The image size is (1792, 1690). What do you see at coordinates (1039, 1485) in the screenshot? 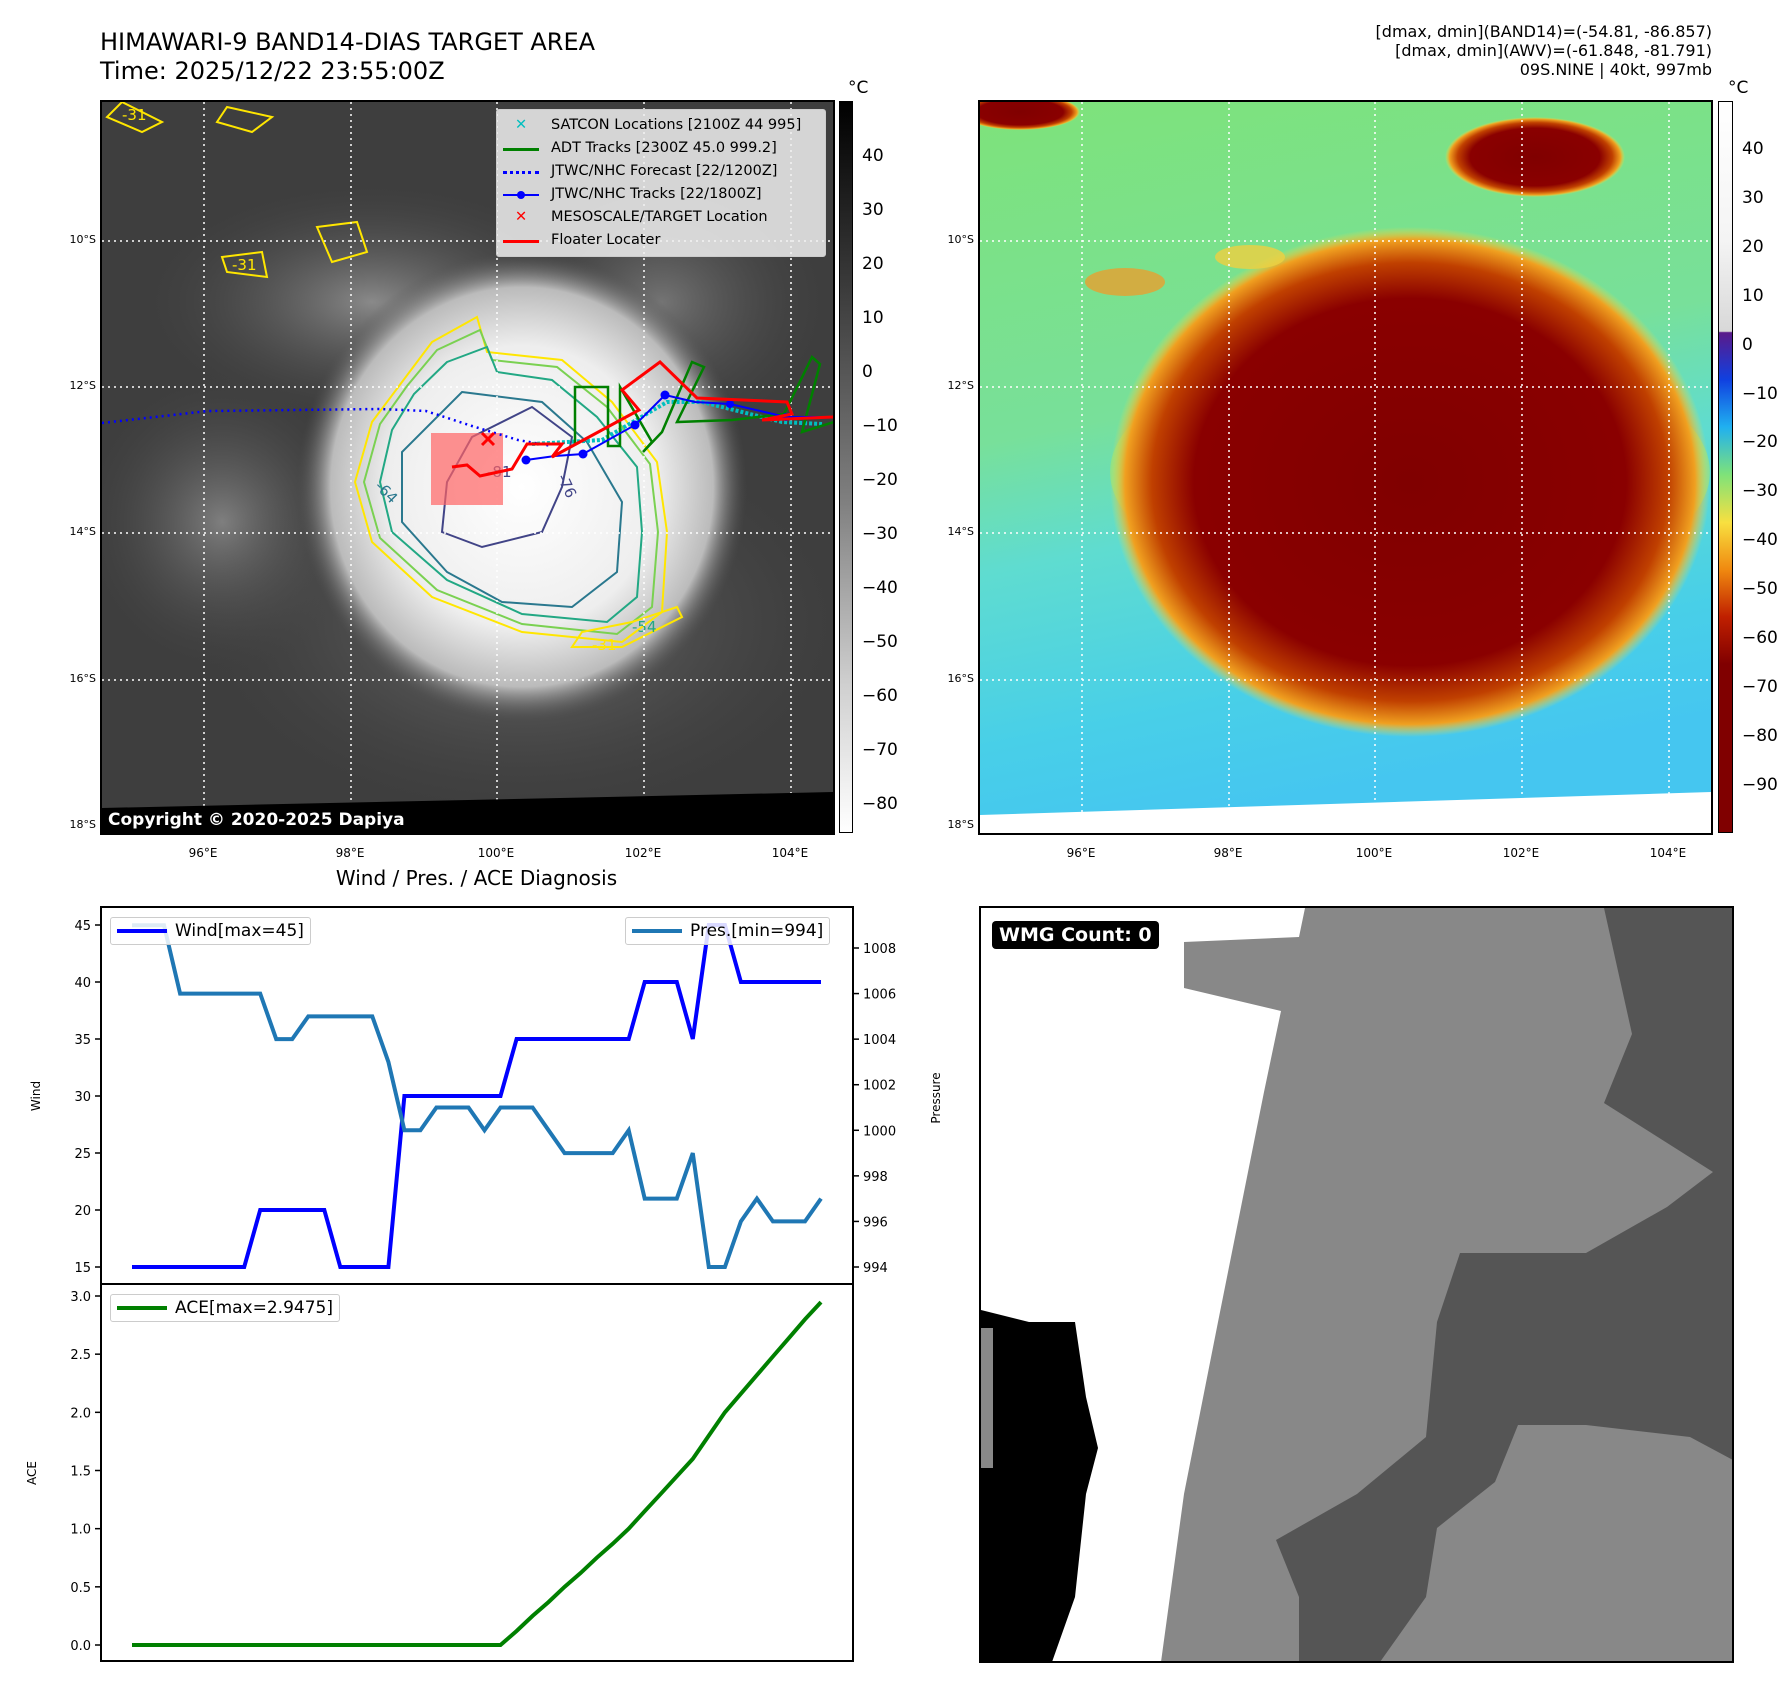
I see `wmg-region-black` at bounding box center [1039, 1485].